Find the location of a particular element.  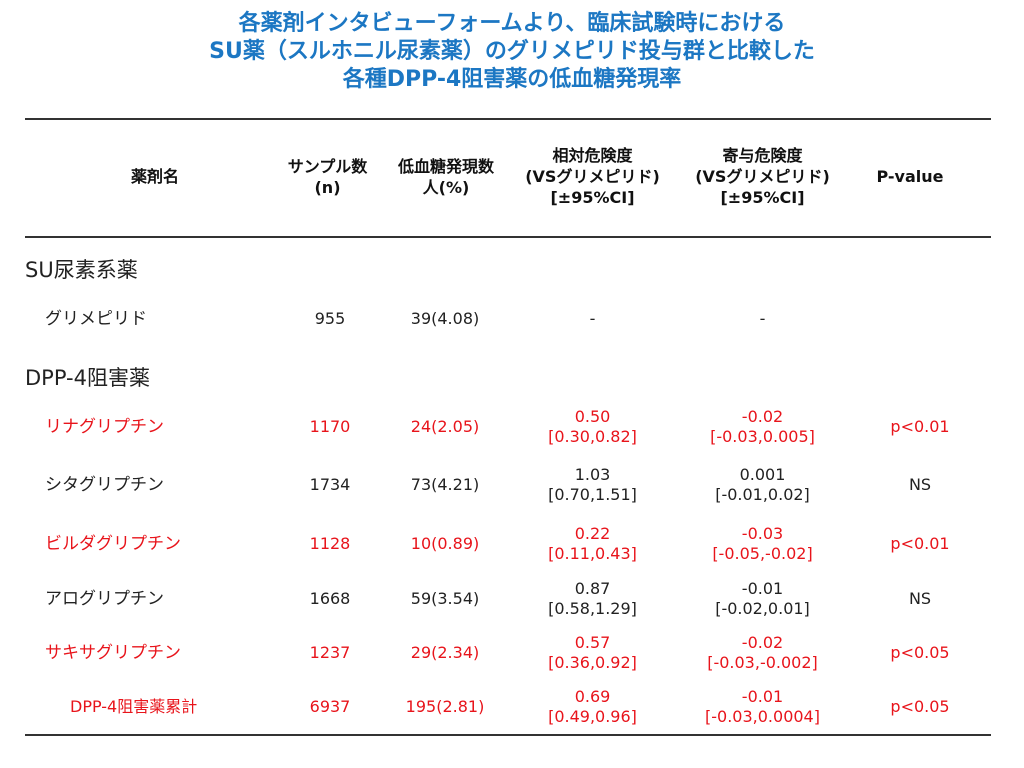

row-relative-risk: 0.22 [0.11,0.43] is located at coordinates (592, 544).